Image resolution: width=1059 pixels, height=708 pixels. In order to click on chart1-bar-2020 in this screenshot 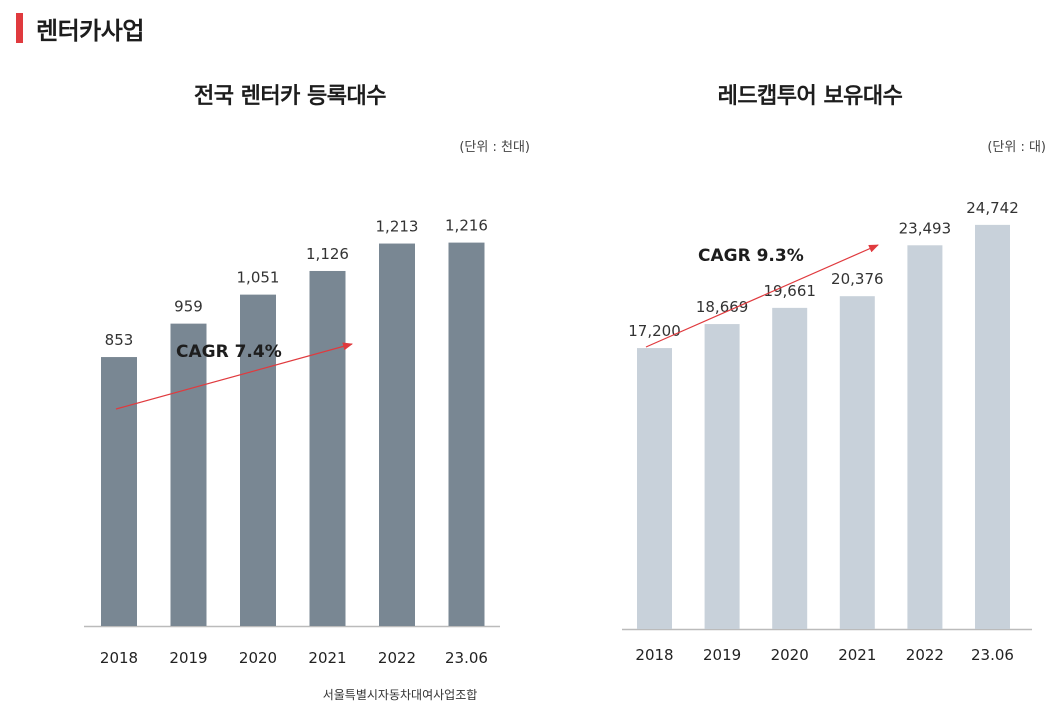, I will do `click(258, 460)`.